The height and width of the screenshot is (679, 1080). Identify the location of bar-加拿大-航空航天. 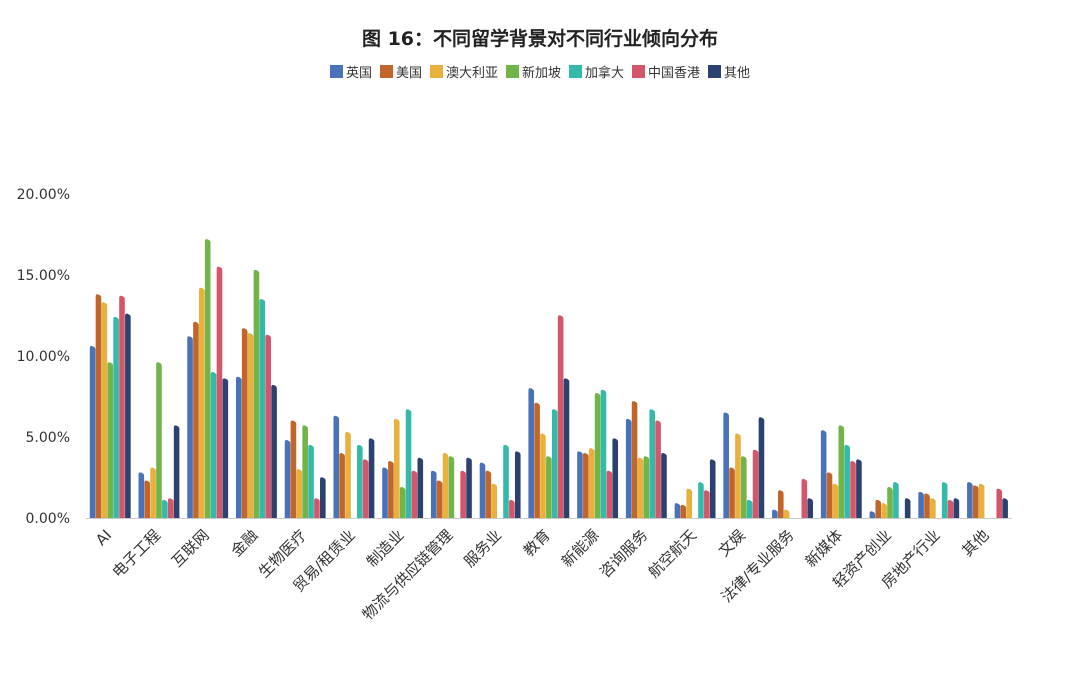
(701, 500).